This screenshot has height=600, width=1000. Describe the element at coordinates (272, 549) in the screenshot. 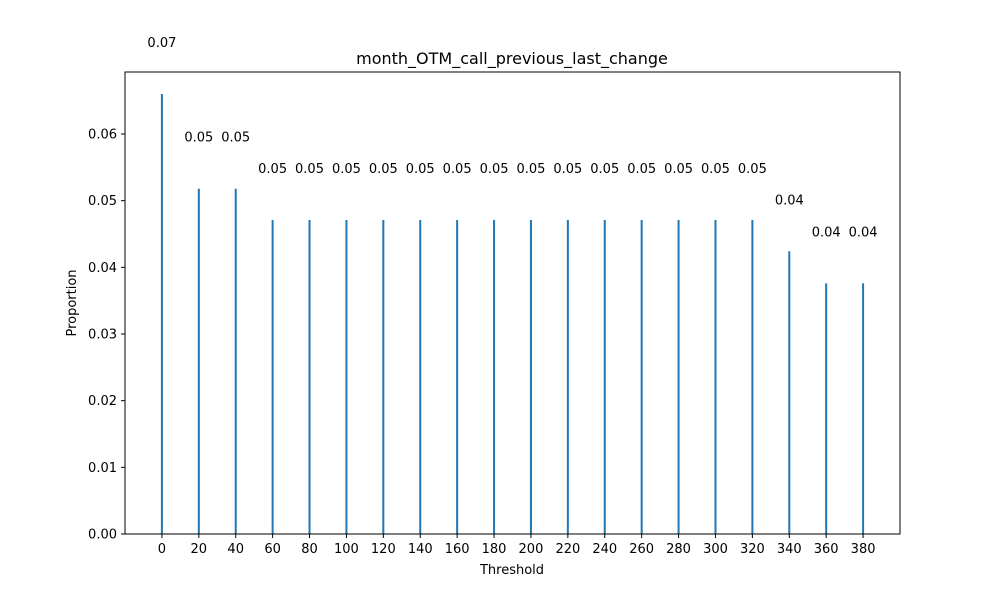

I see `x-tick-label-3: 60` at that location.